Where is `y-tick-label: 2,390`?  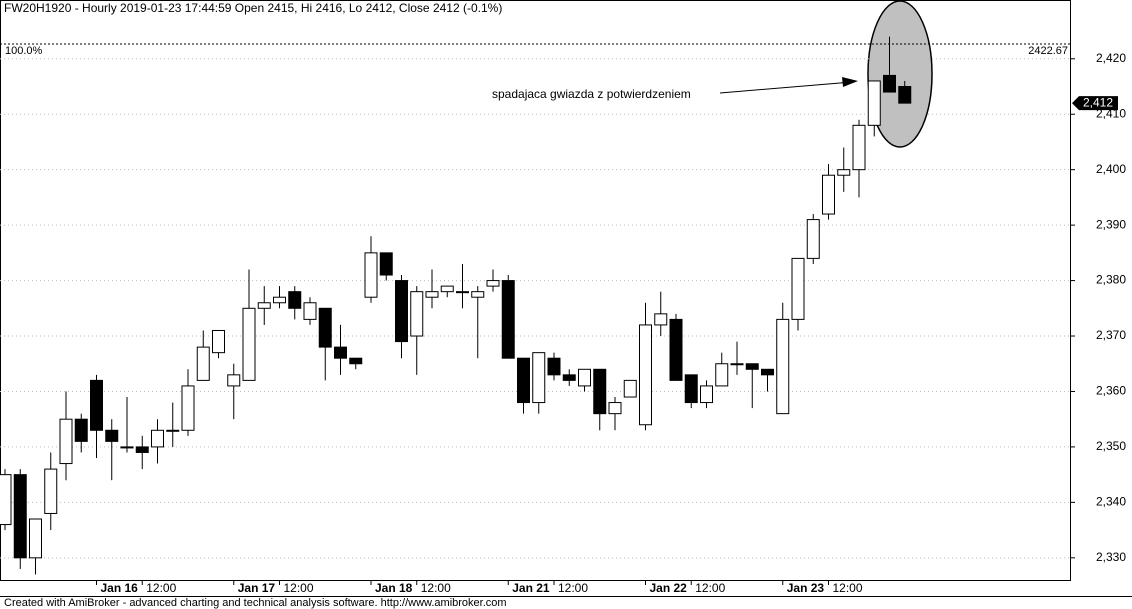
y-tick-label: 2,390 is located at coordinates (1111, 224).